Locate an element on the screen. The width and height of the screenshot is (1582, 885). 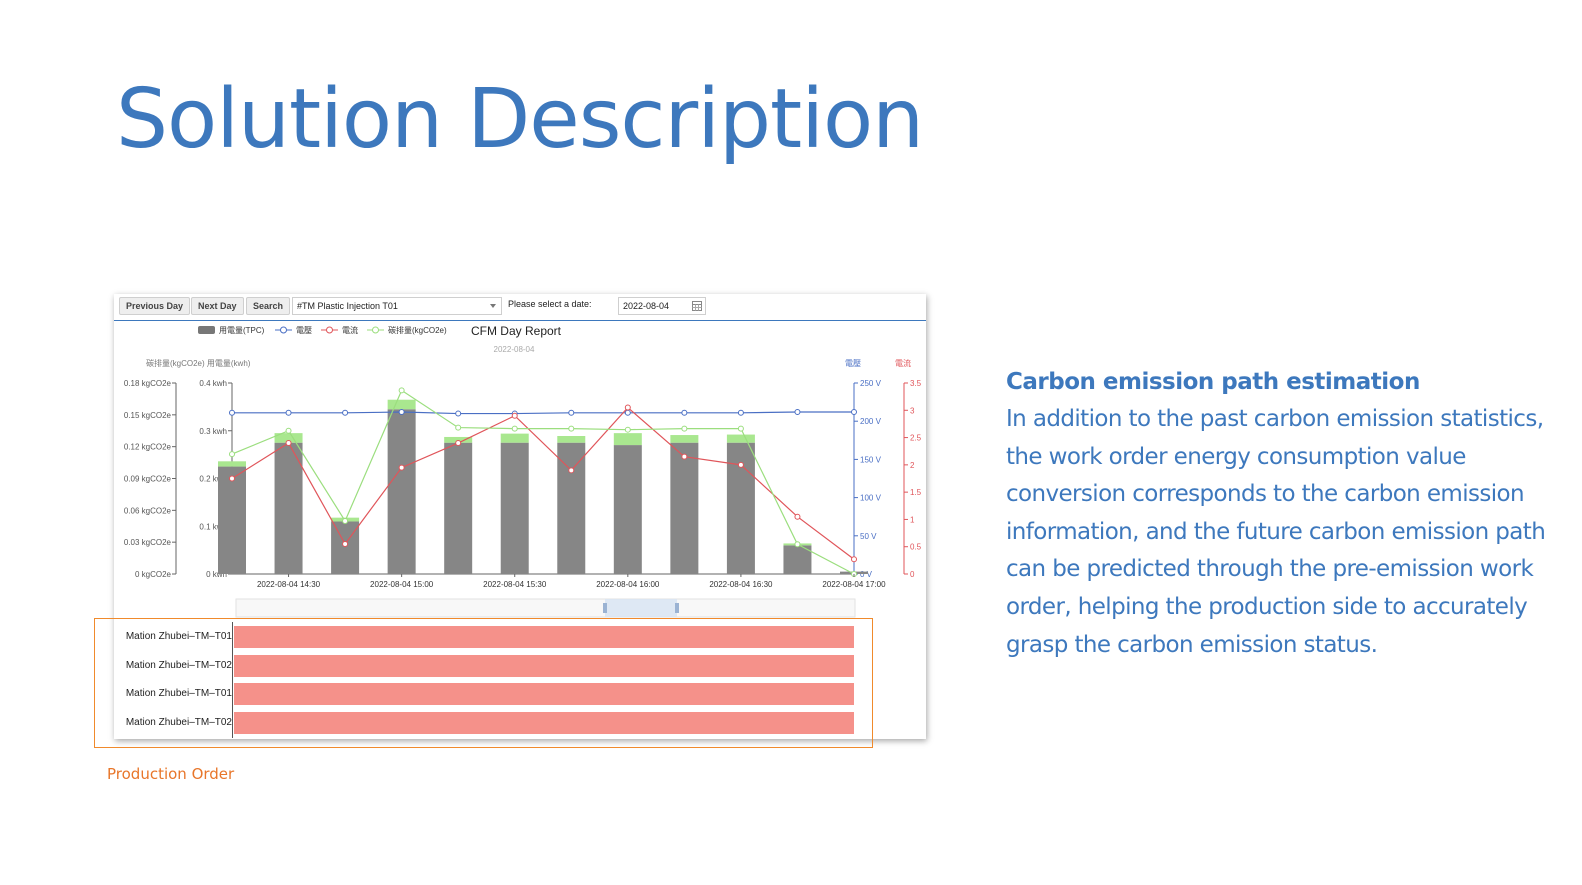
x-tick-label: 2022-08-04 16:30 is located at coordinates (741, 584).